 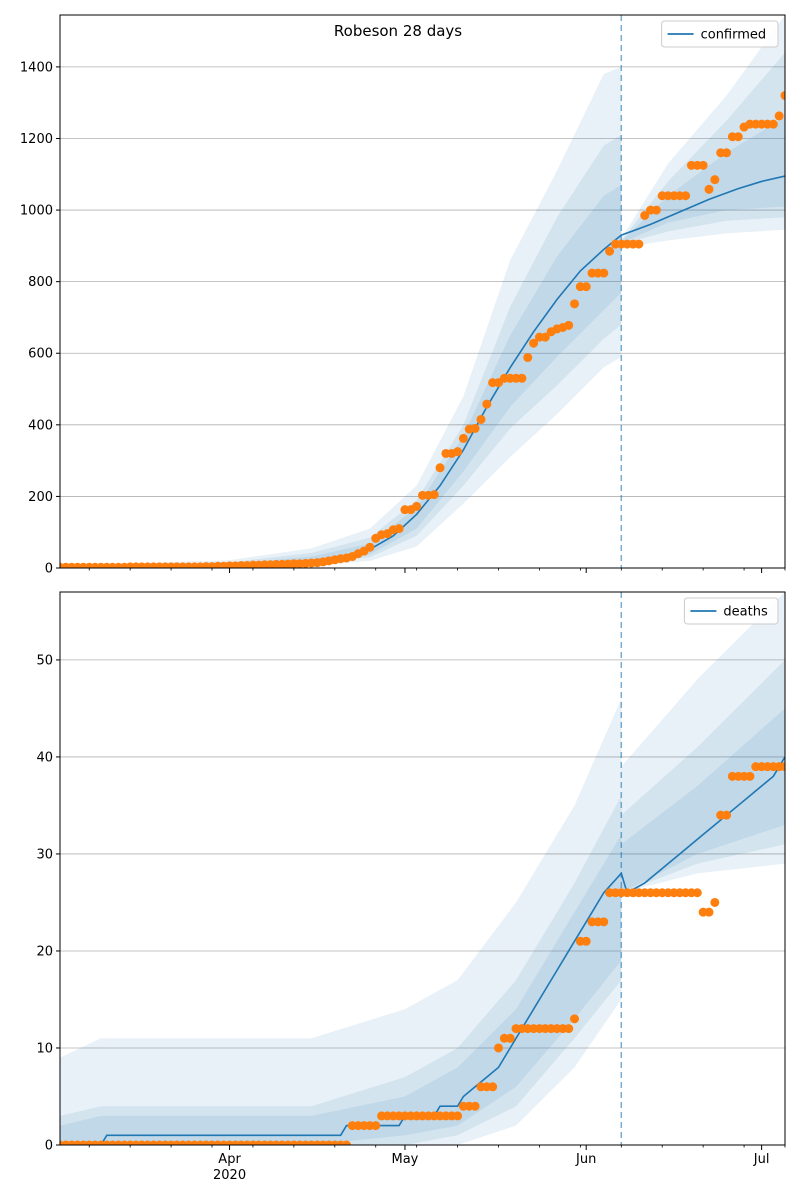 I want to click on y-tick-label: 40, so click(x=44, y=757).